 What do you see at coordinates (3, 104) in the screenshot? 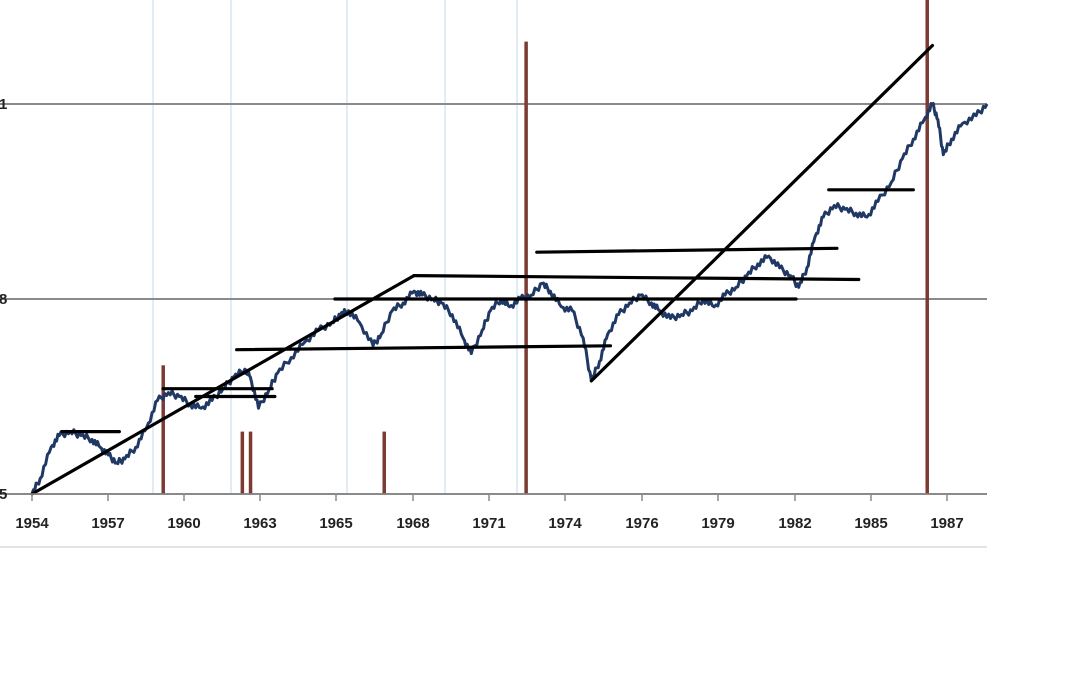
I see `y-tick-label: 1` at bounding box center [3, 104].